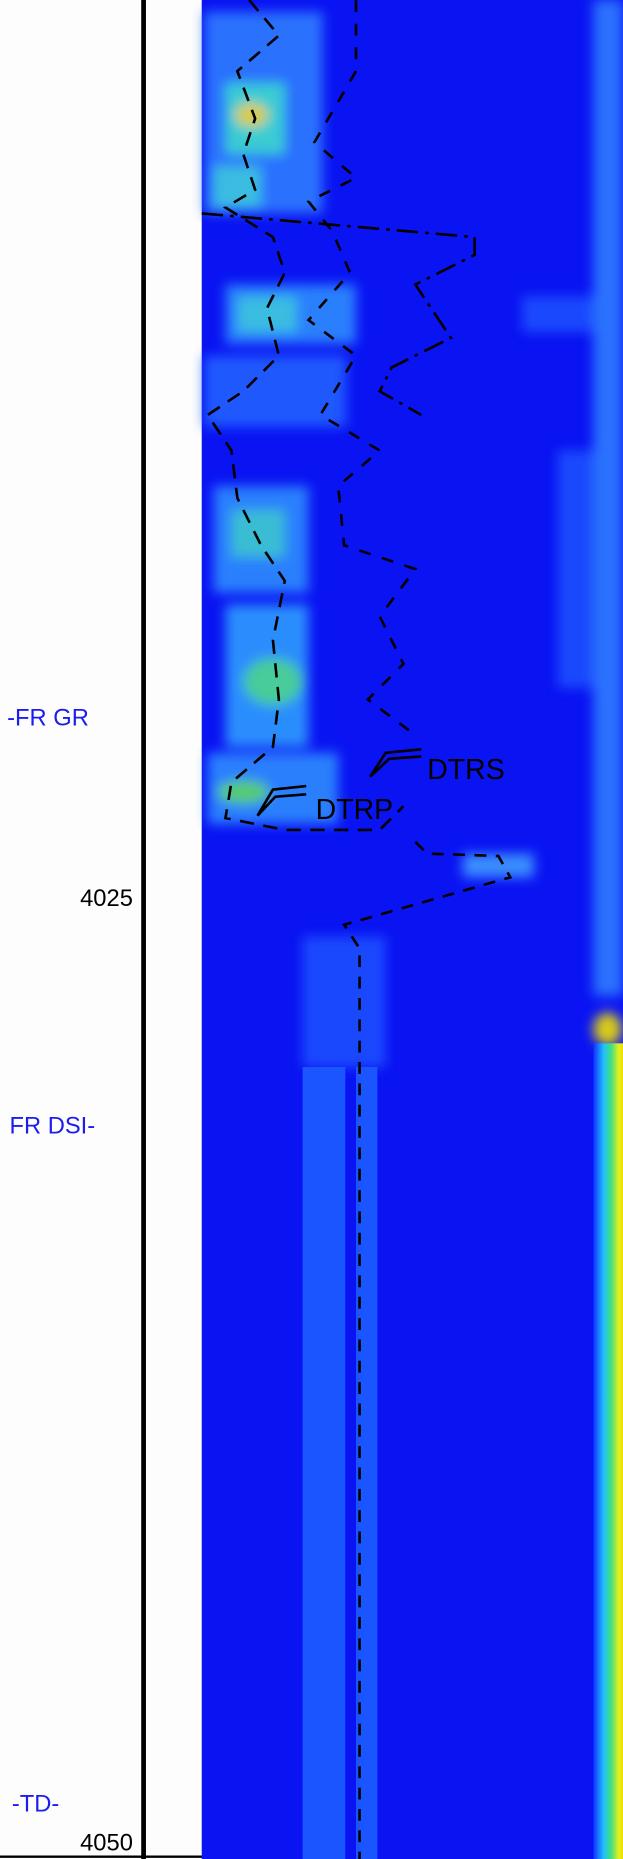  I want to click on curve-label: DTRP, so click(355, 810).